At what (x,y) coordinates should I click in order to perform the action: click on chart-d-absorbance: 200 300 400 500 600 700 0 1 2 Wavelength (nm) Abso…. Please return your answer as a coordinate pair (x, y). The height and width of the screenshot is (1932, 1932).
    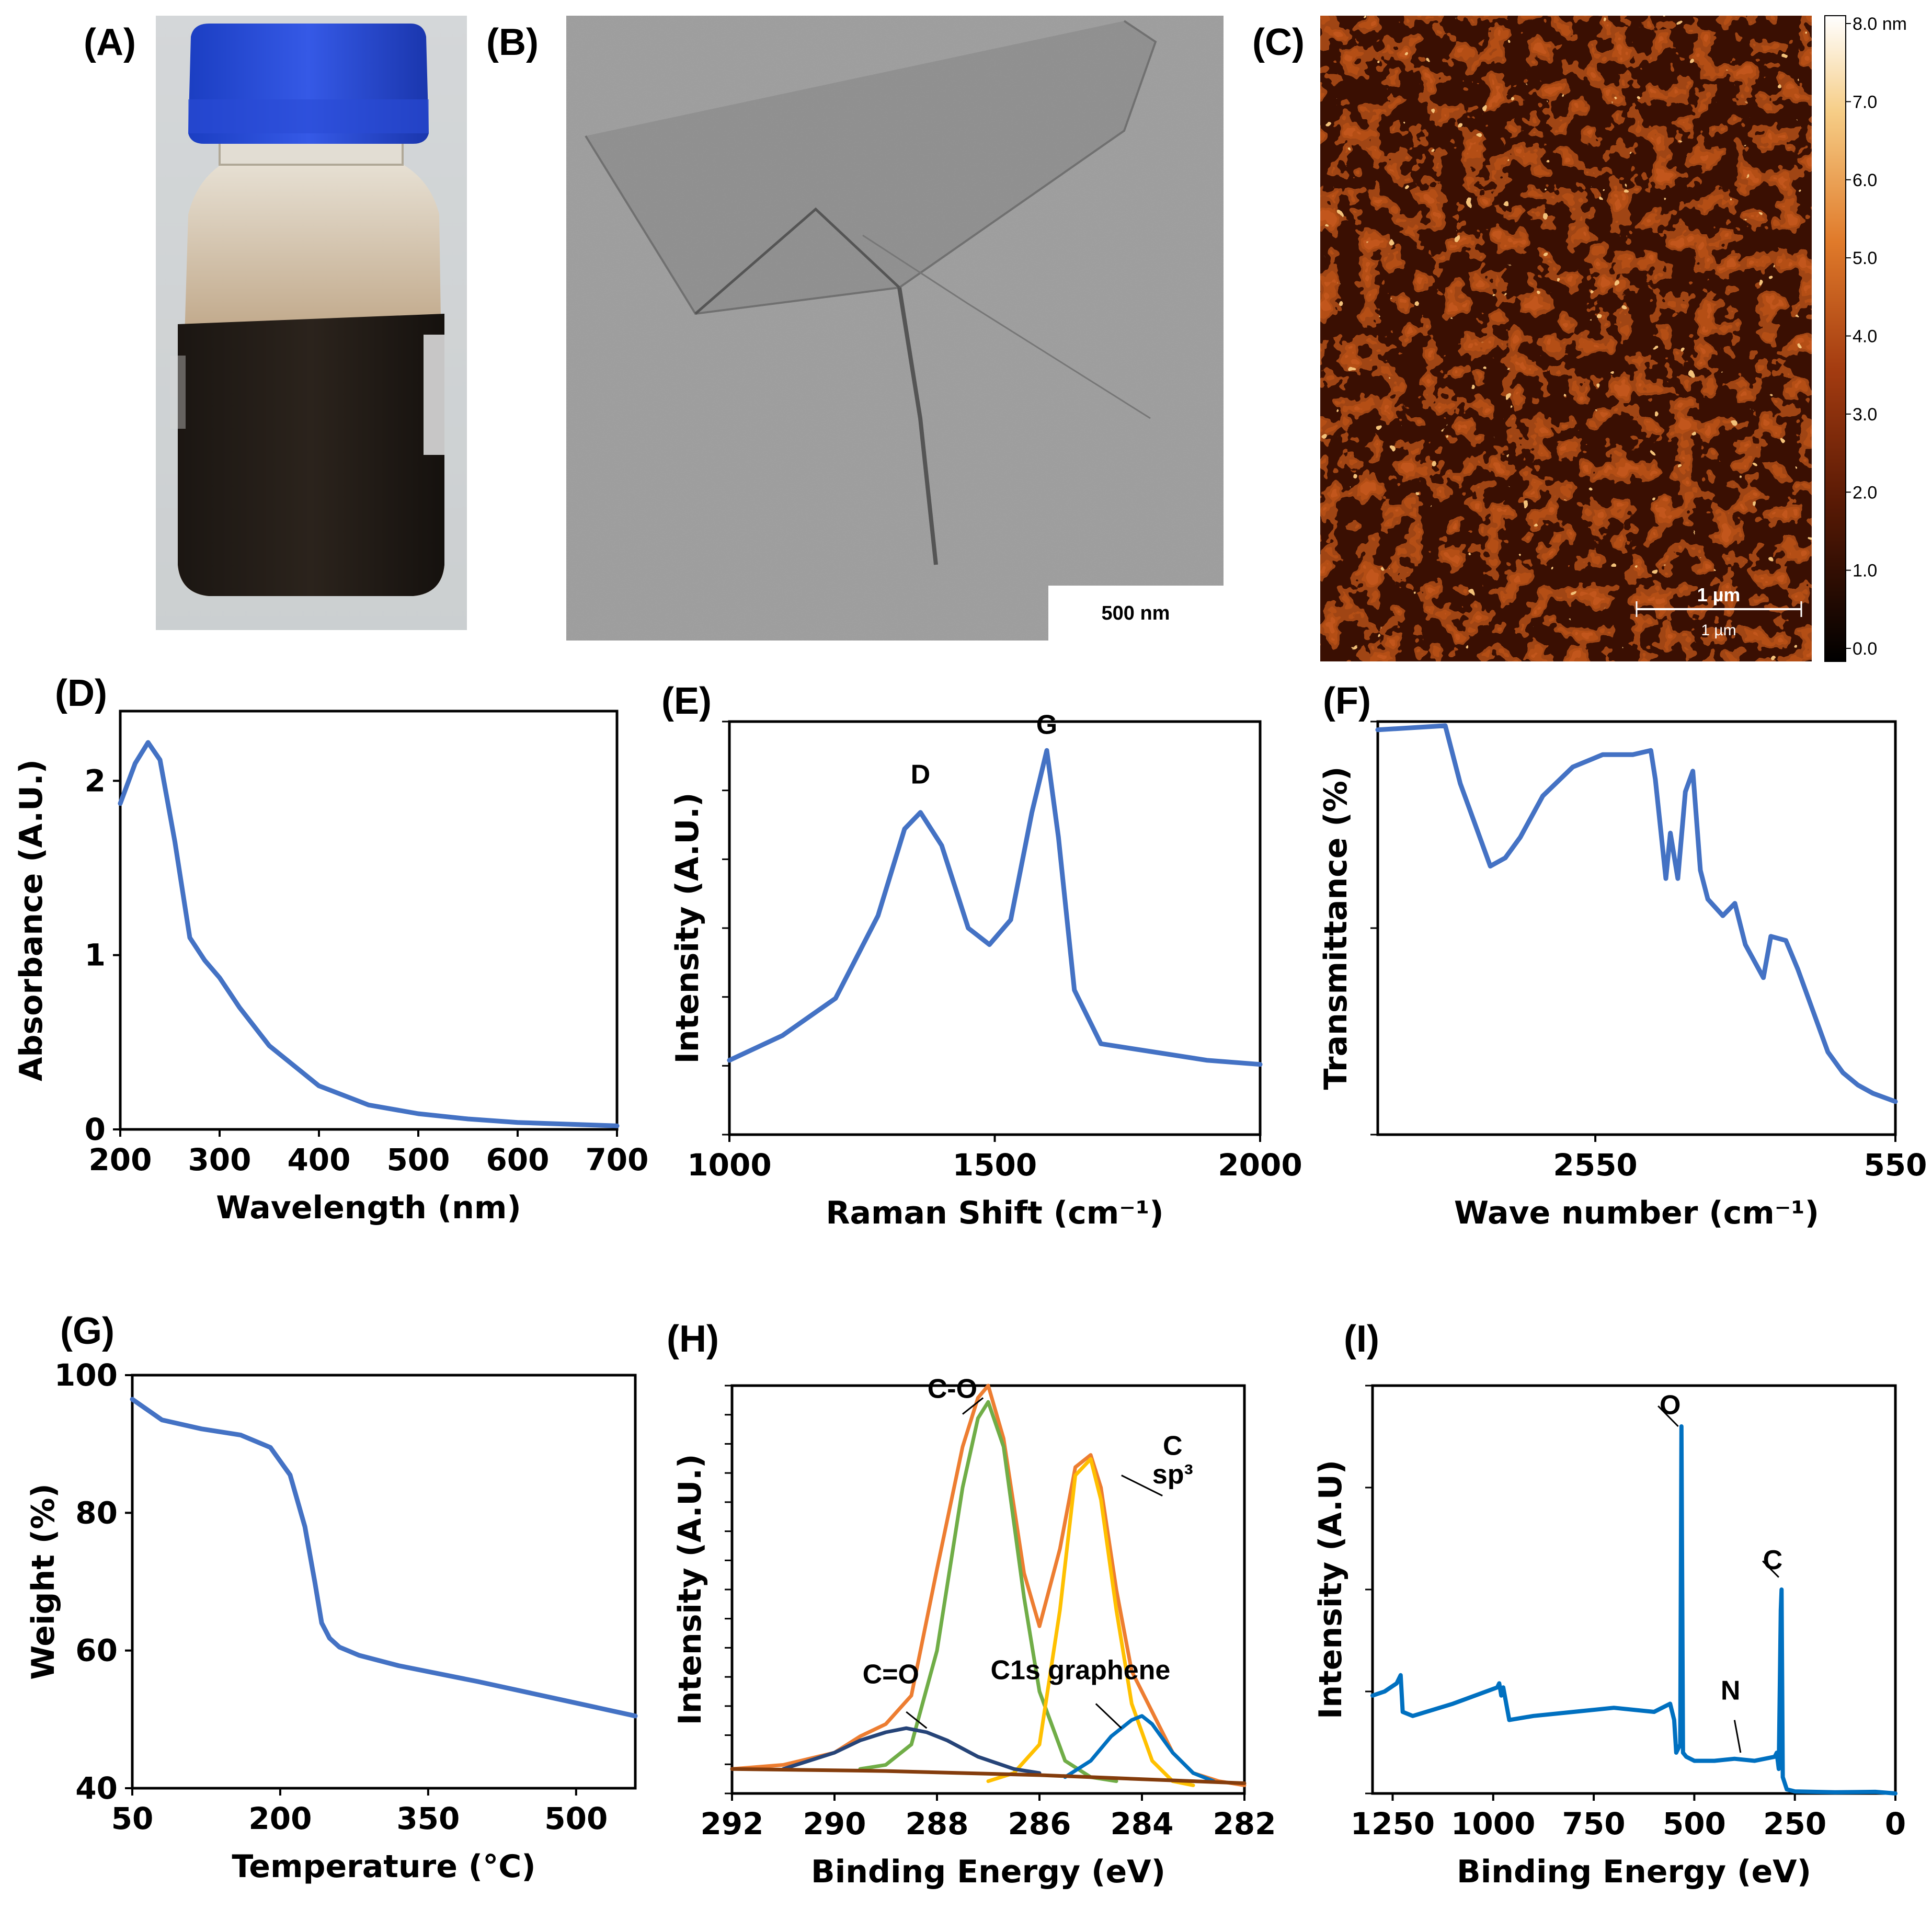
    Looking at the image, I should click on (331, 968).